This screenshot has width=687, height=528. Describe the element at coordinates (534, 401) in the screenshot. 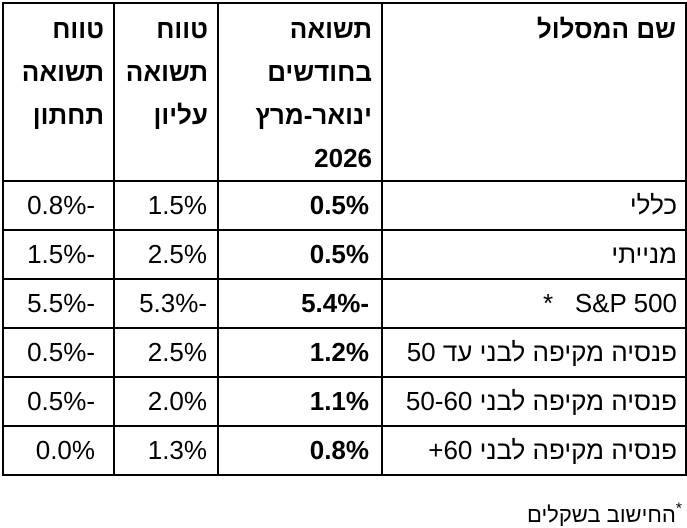

I see `cell-track-name: פנסיה מקיפה לבני 50-60` at that location.